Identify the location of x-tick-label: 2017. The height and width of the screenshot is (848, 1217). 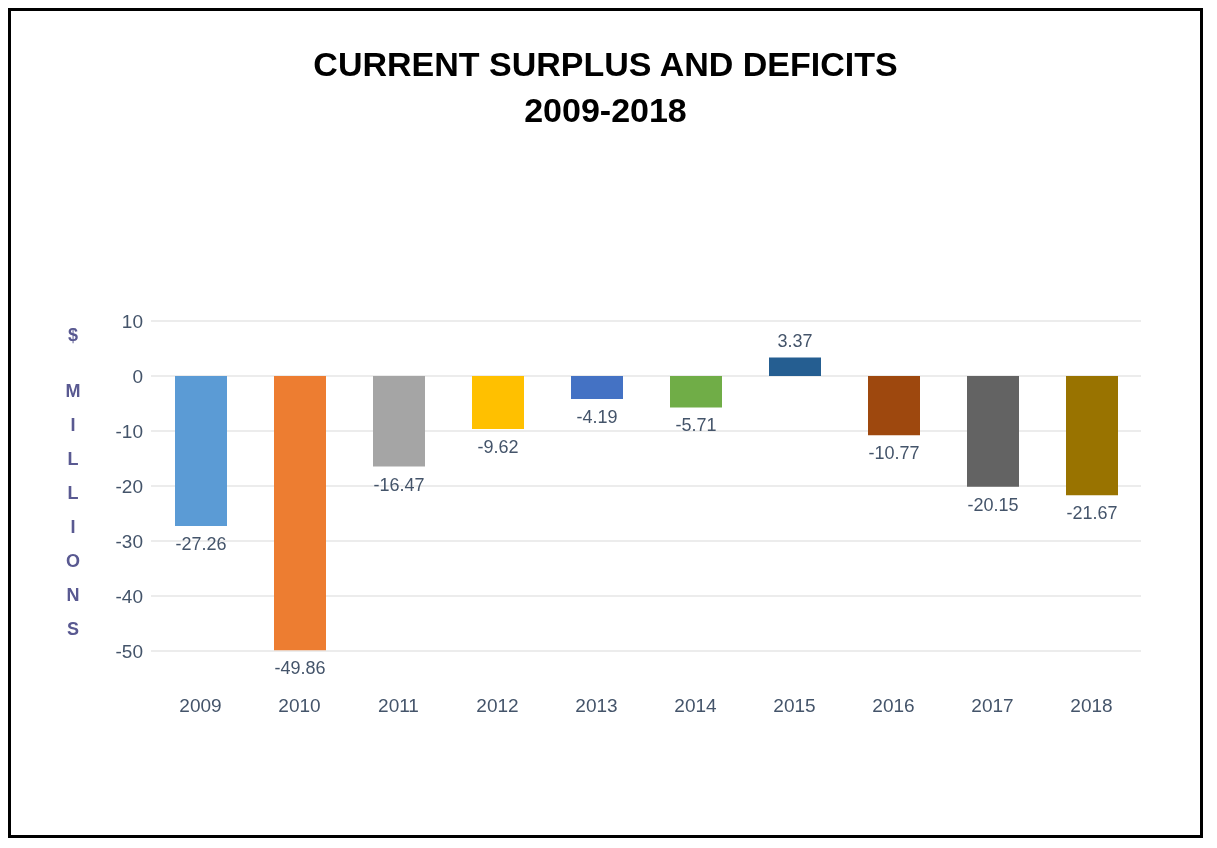
(992, 706).